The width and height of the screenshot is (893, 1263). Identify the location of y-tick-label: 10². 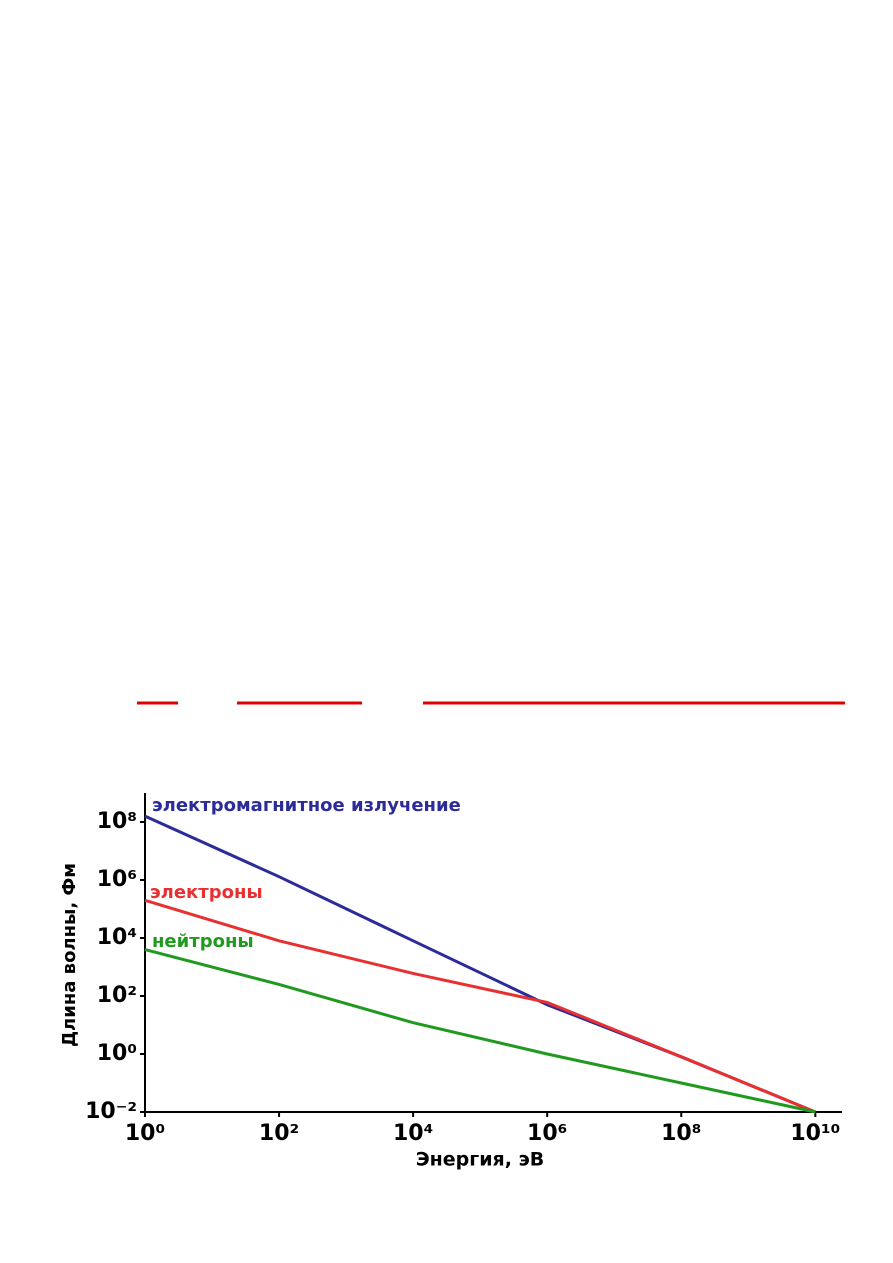
(117, 995).